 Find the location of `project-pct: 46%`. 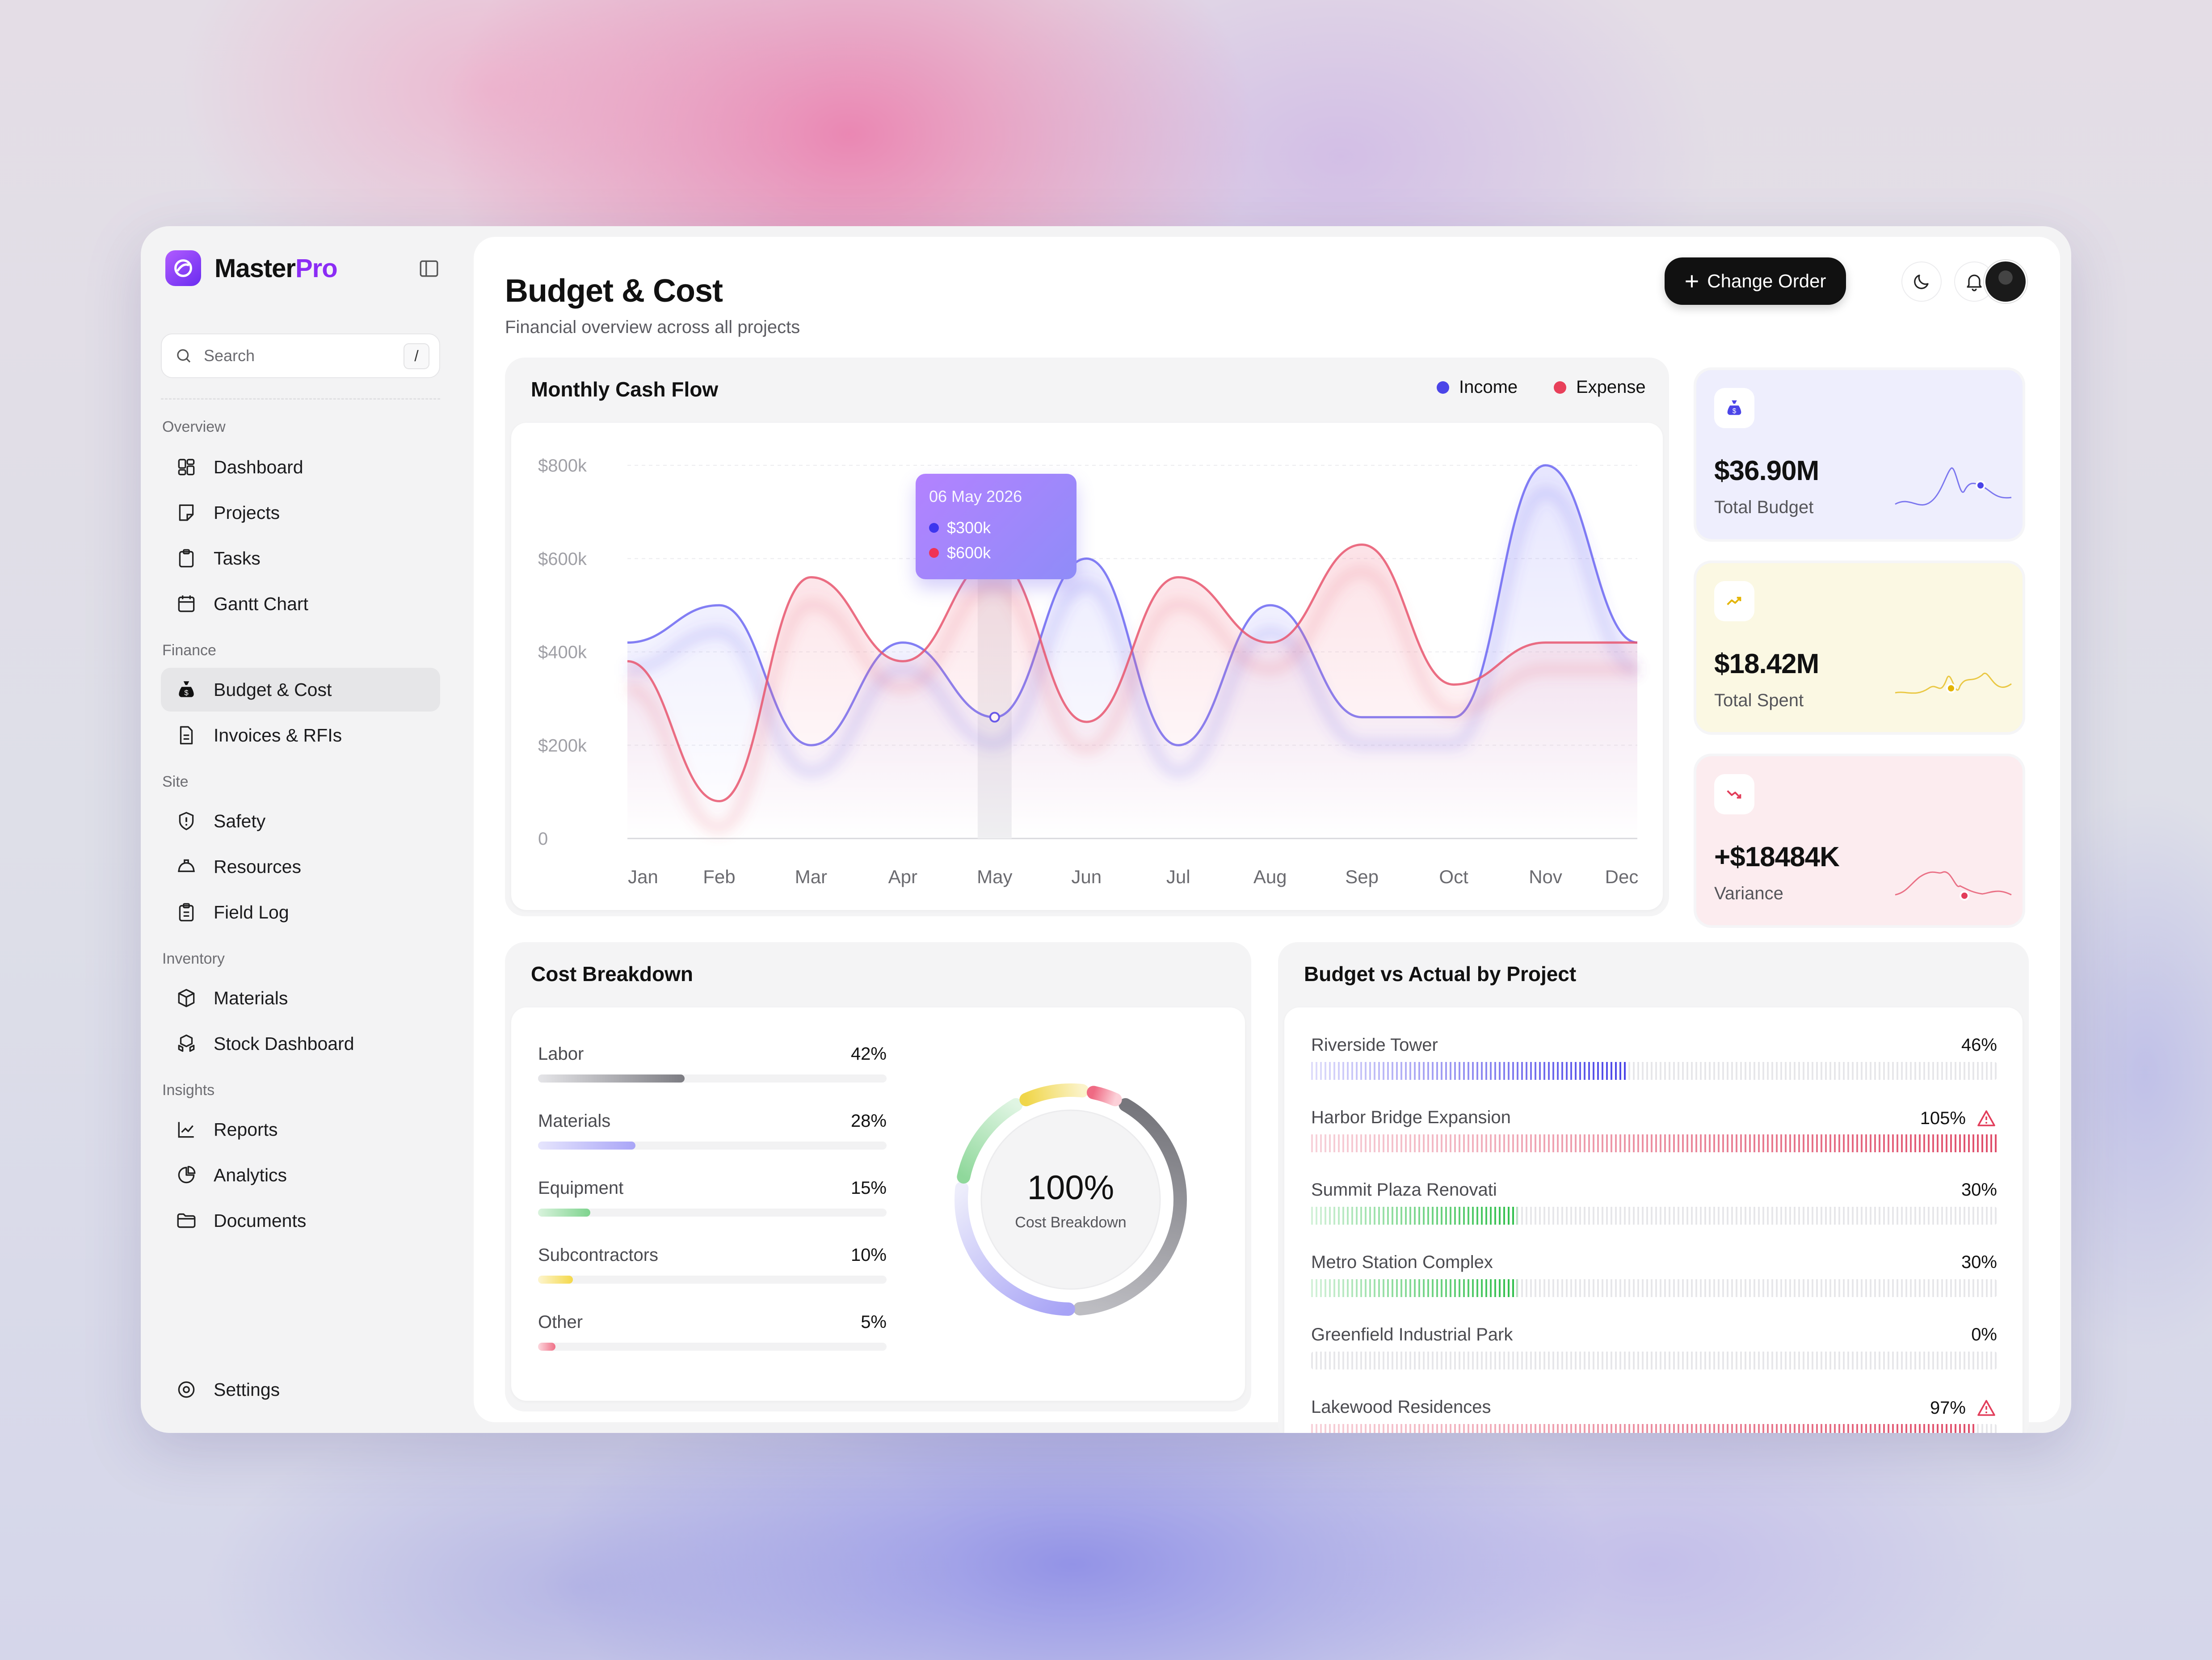

project-pct: 46% is located at coordinates (1979, 1045).